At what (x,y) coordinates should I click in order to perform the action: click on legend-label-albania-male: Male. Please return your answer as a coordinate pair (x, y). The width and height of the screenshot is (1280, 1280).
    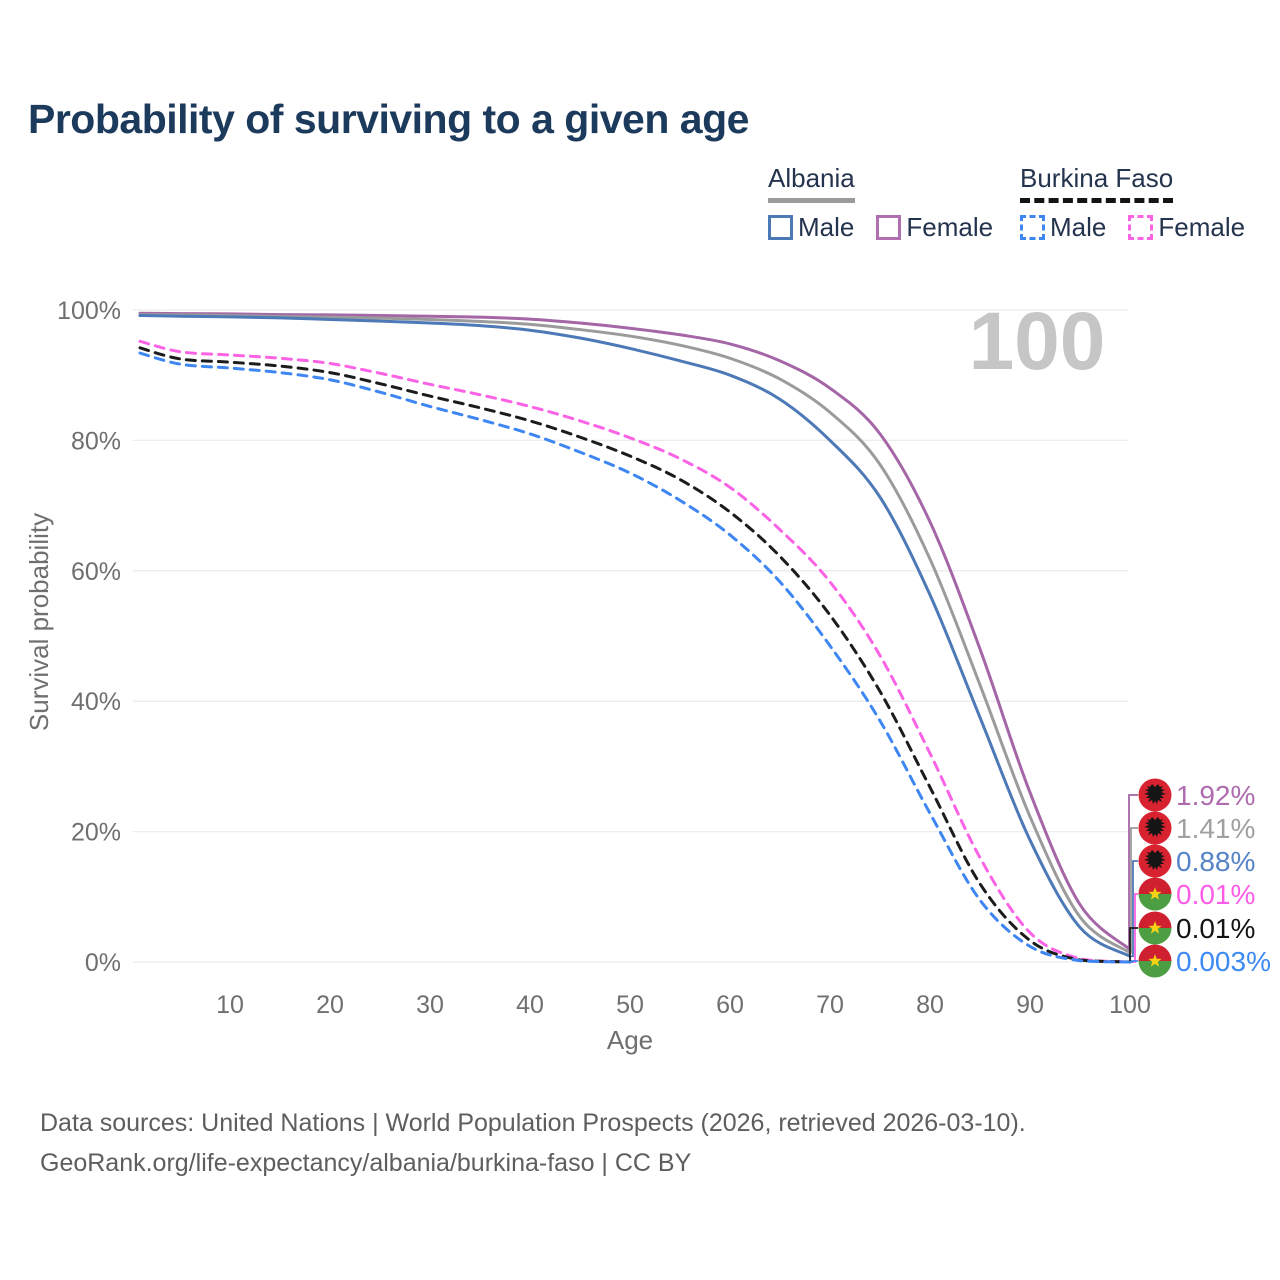
    Looking at the image, I should click on (826, 227).